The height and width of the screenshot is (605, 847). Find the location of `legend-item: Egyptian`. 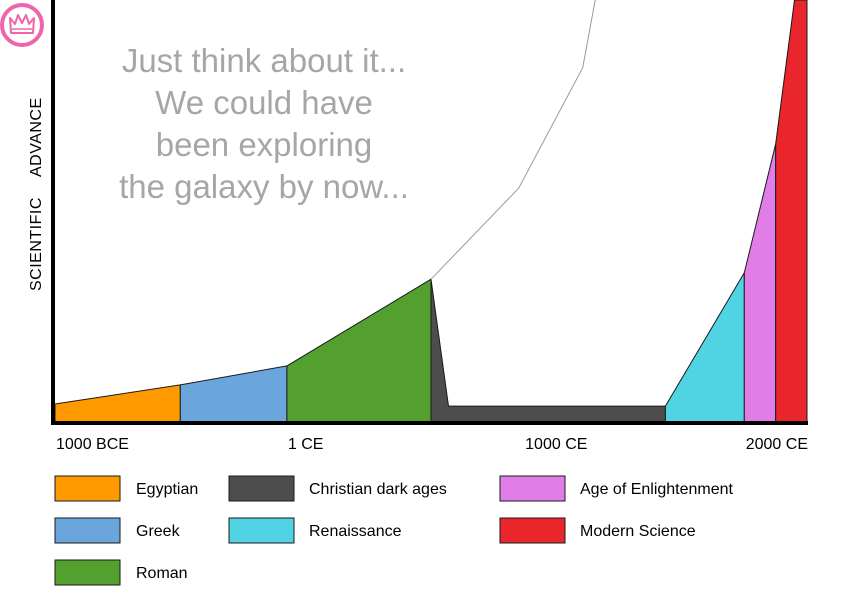

legend-item: Egyptian is located at coordinates (126, 488).